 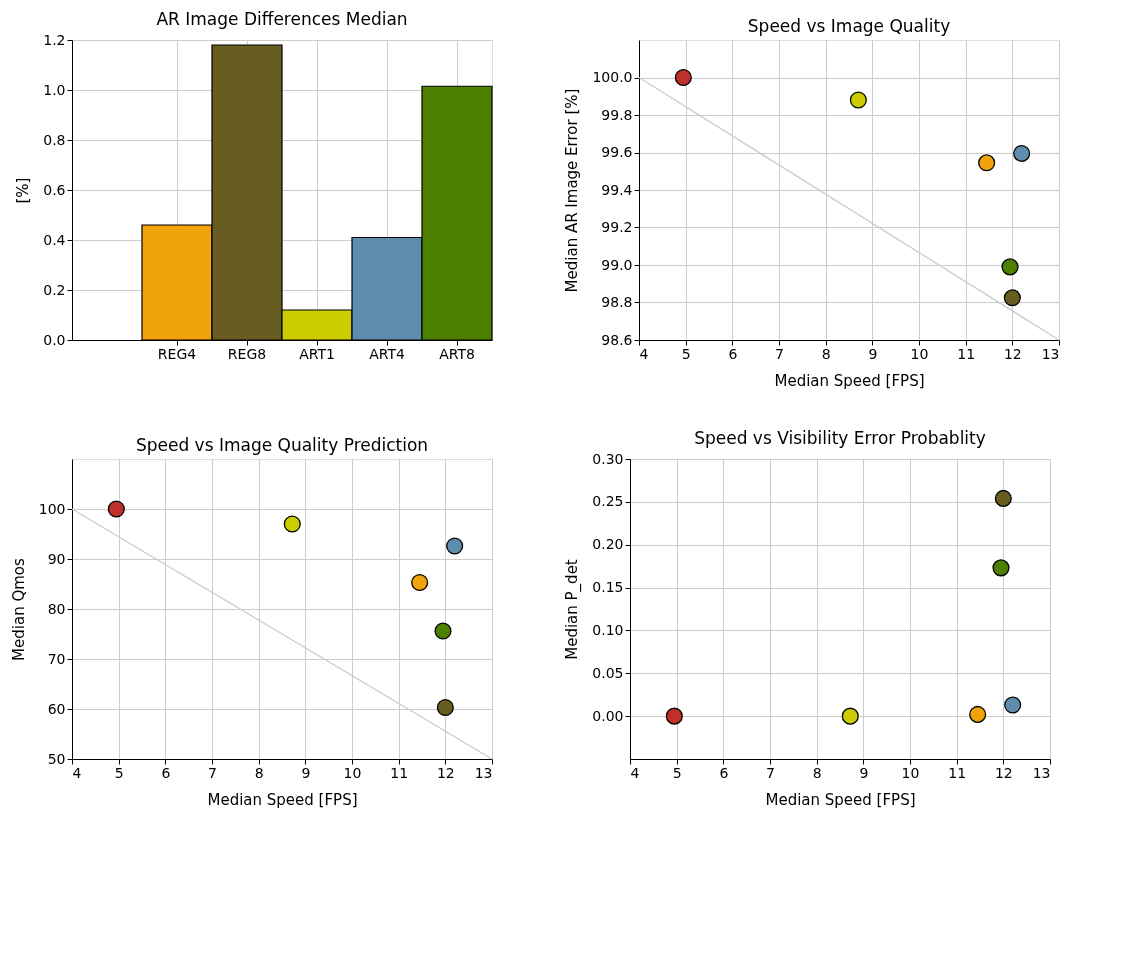 What do you see at coordinates (457, 353) in the screenshot?
I see `x-tick-label: ART8` at bounding box center [457, 353].